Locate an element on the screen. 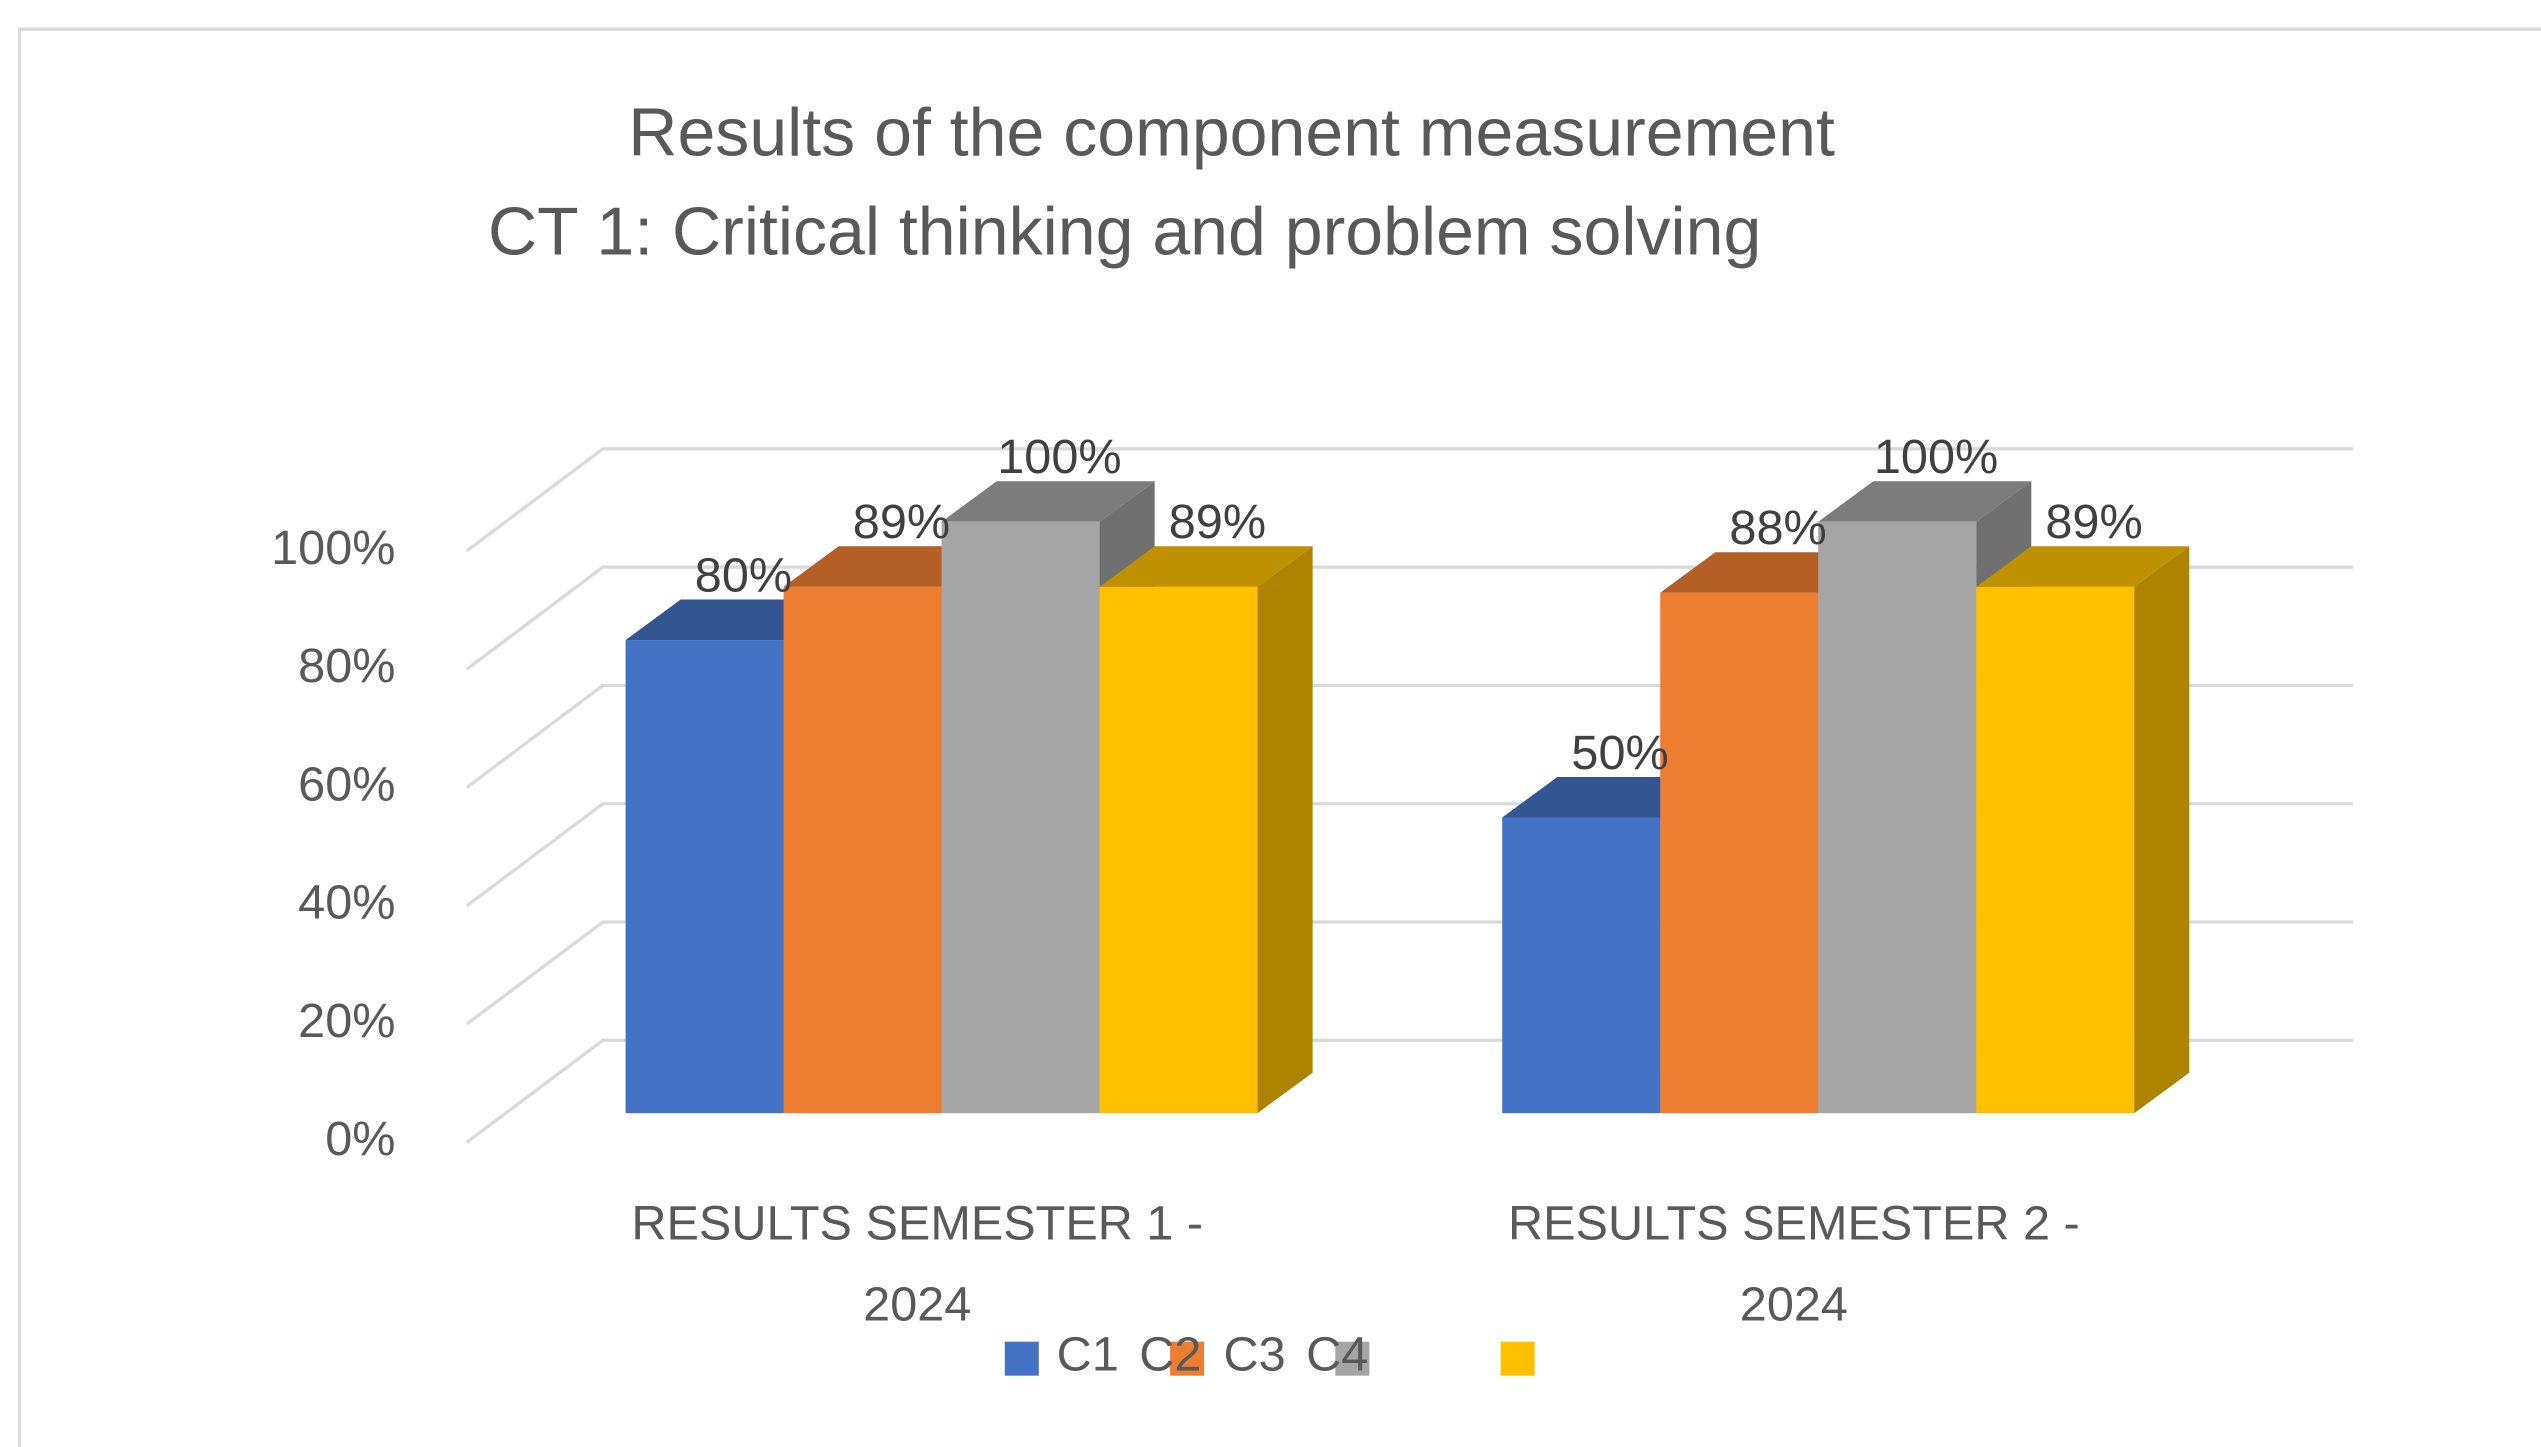 The height and width of the screenshot is (1447, 2541). legend-label: C2 is located at coordinates (1170, 1355).